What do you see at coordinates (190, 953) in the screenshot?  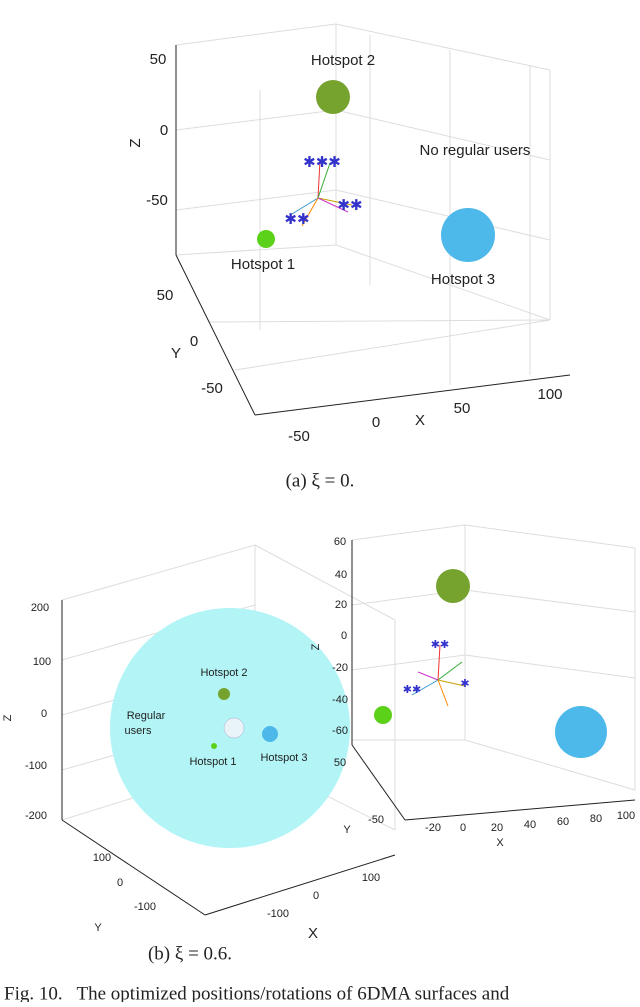 I see `caption: (b) ξ = 0.6.` at bounding box center [190, 953].